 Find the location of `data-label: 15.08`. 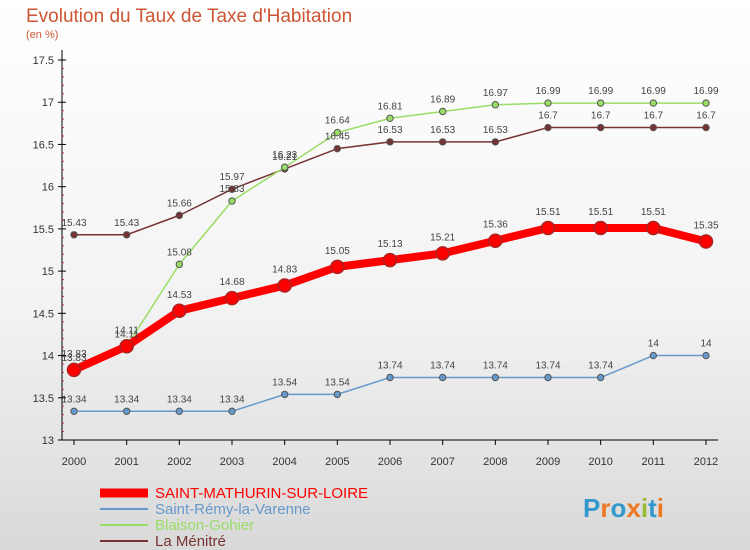

data-label: 15.08 is located at coordinates (179, 252).